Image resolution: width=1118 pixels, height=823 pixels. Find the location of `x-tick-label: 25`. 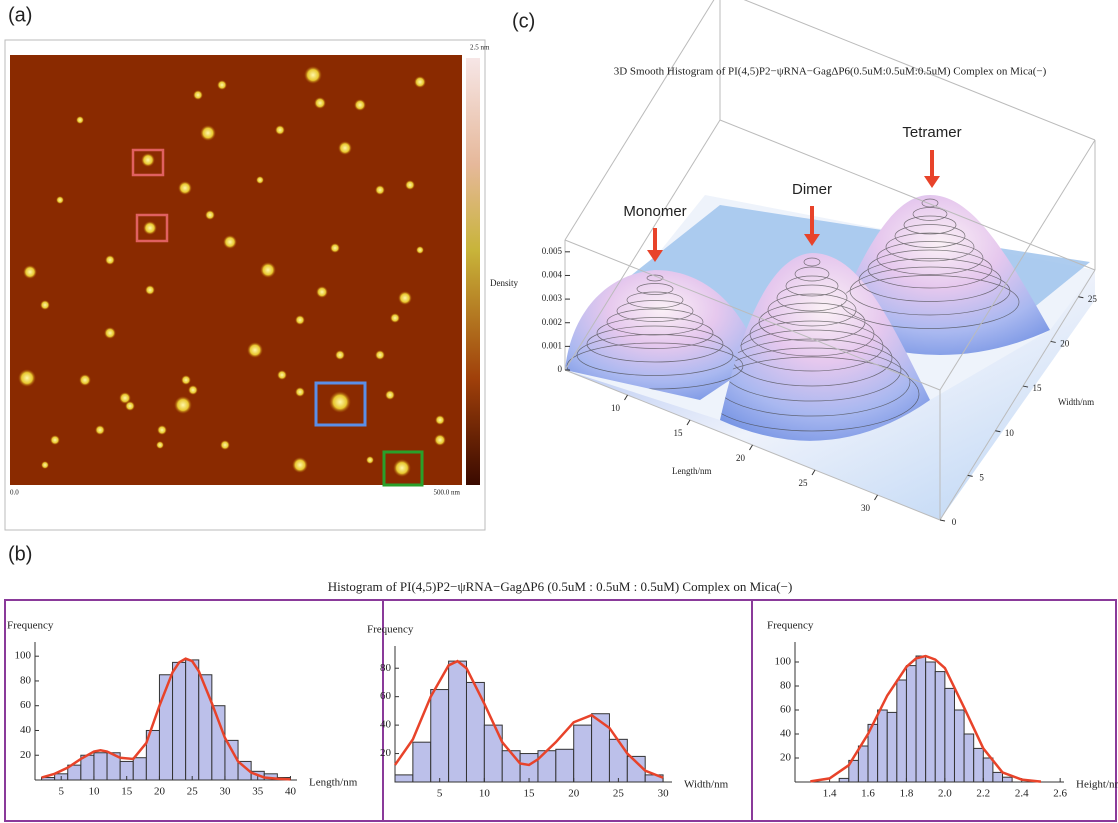

x-tick-label: 25 is located at coordinates (193, 792).